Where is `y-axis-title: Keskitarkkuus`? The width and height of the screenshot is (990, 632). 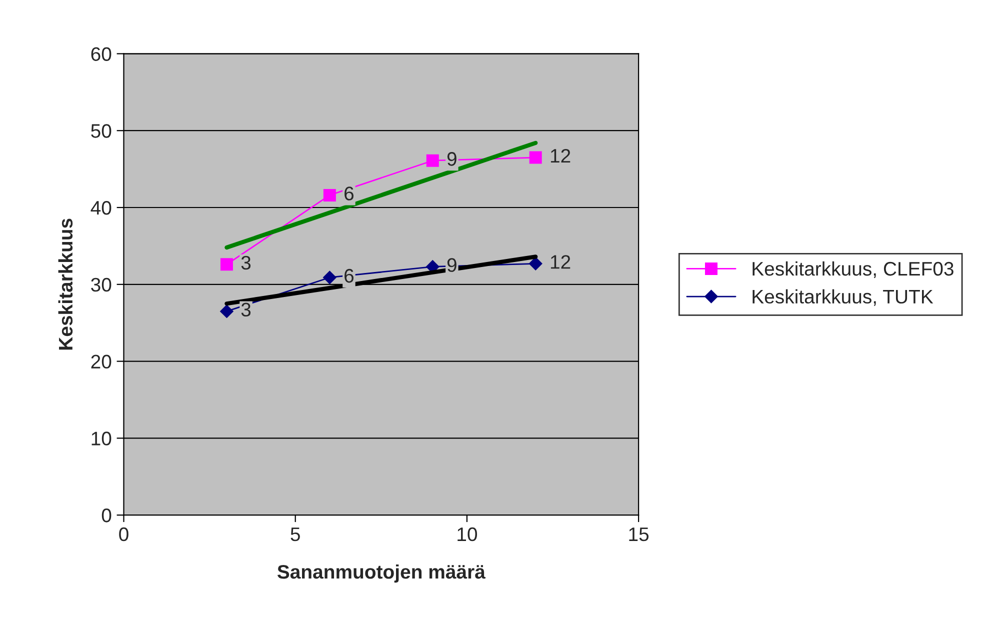 y-axis-title: Keskitarkkuus is located at coordinates (65, 284).